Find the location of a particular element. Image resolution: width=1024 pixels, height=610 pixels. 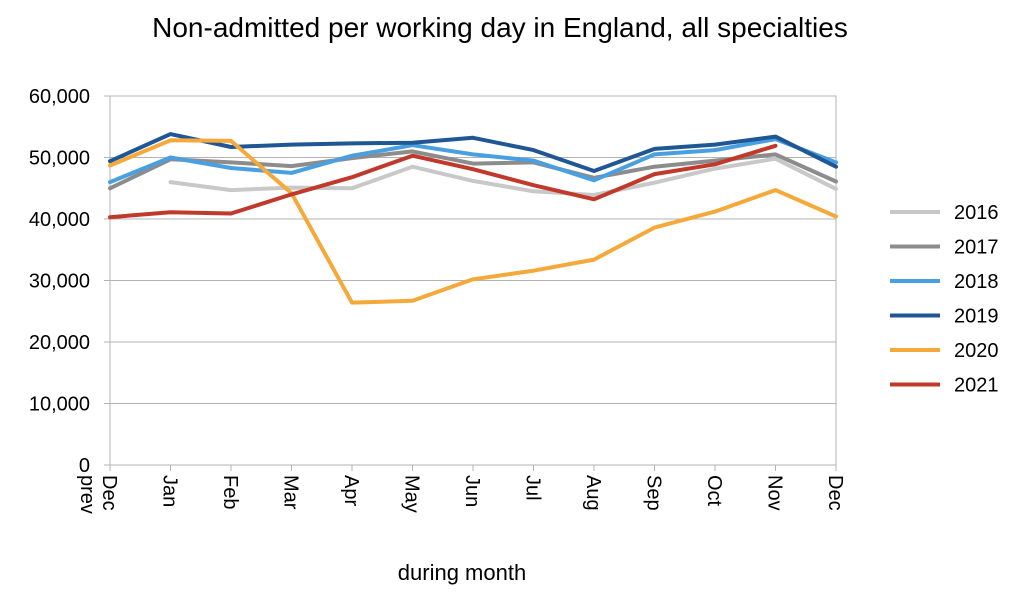

x-tick-label: Jan is located at coordinates (170, 491).